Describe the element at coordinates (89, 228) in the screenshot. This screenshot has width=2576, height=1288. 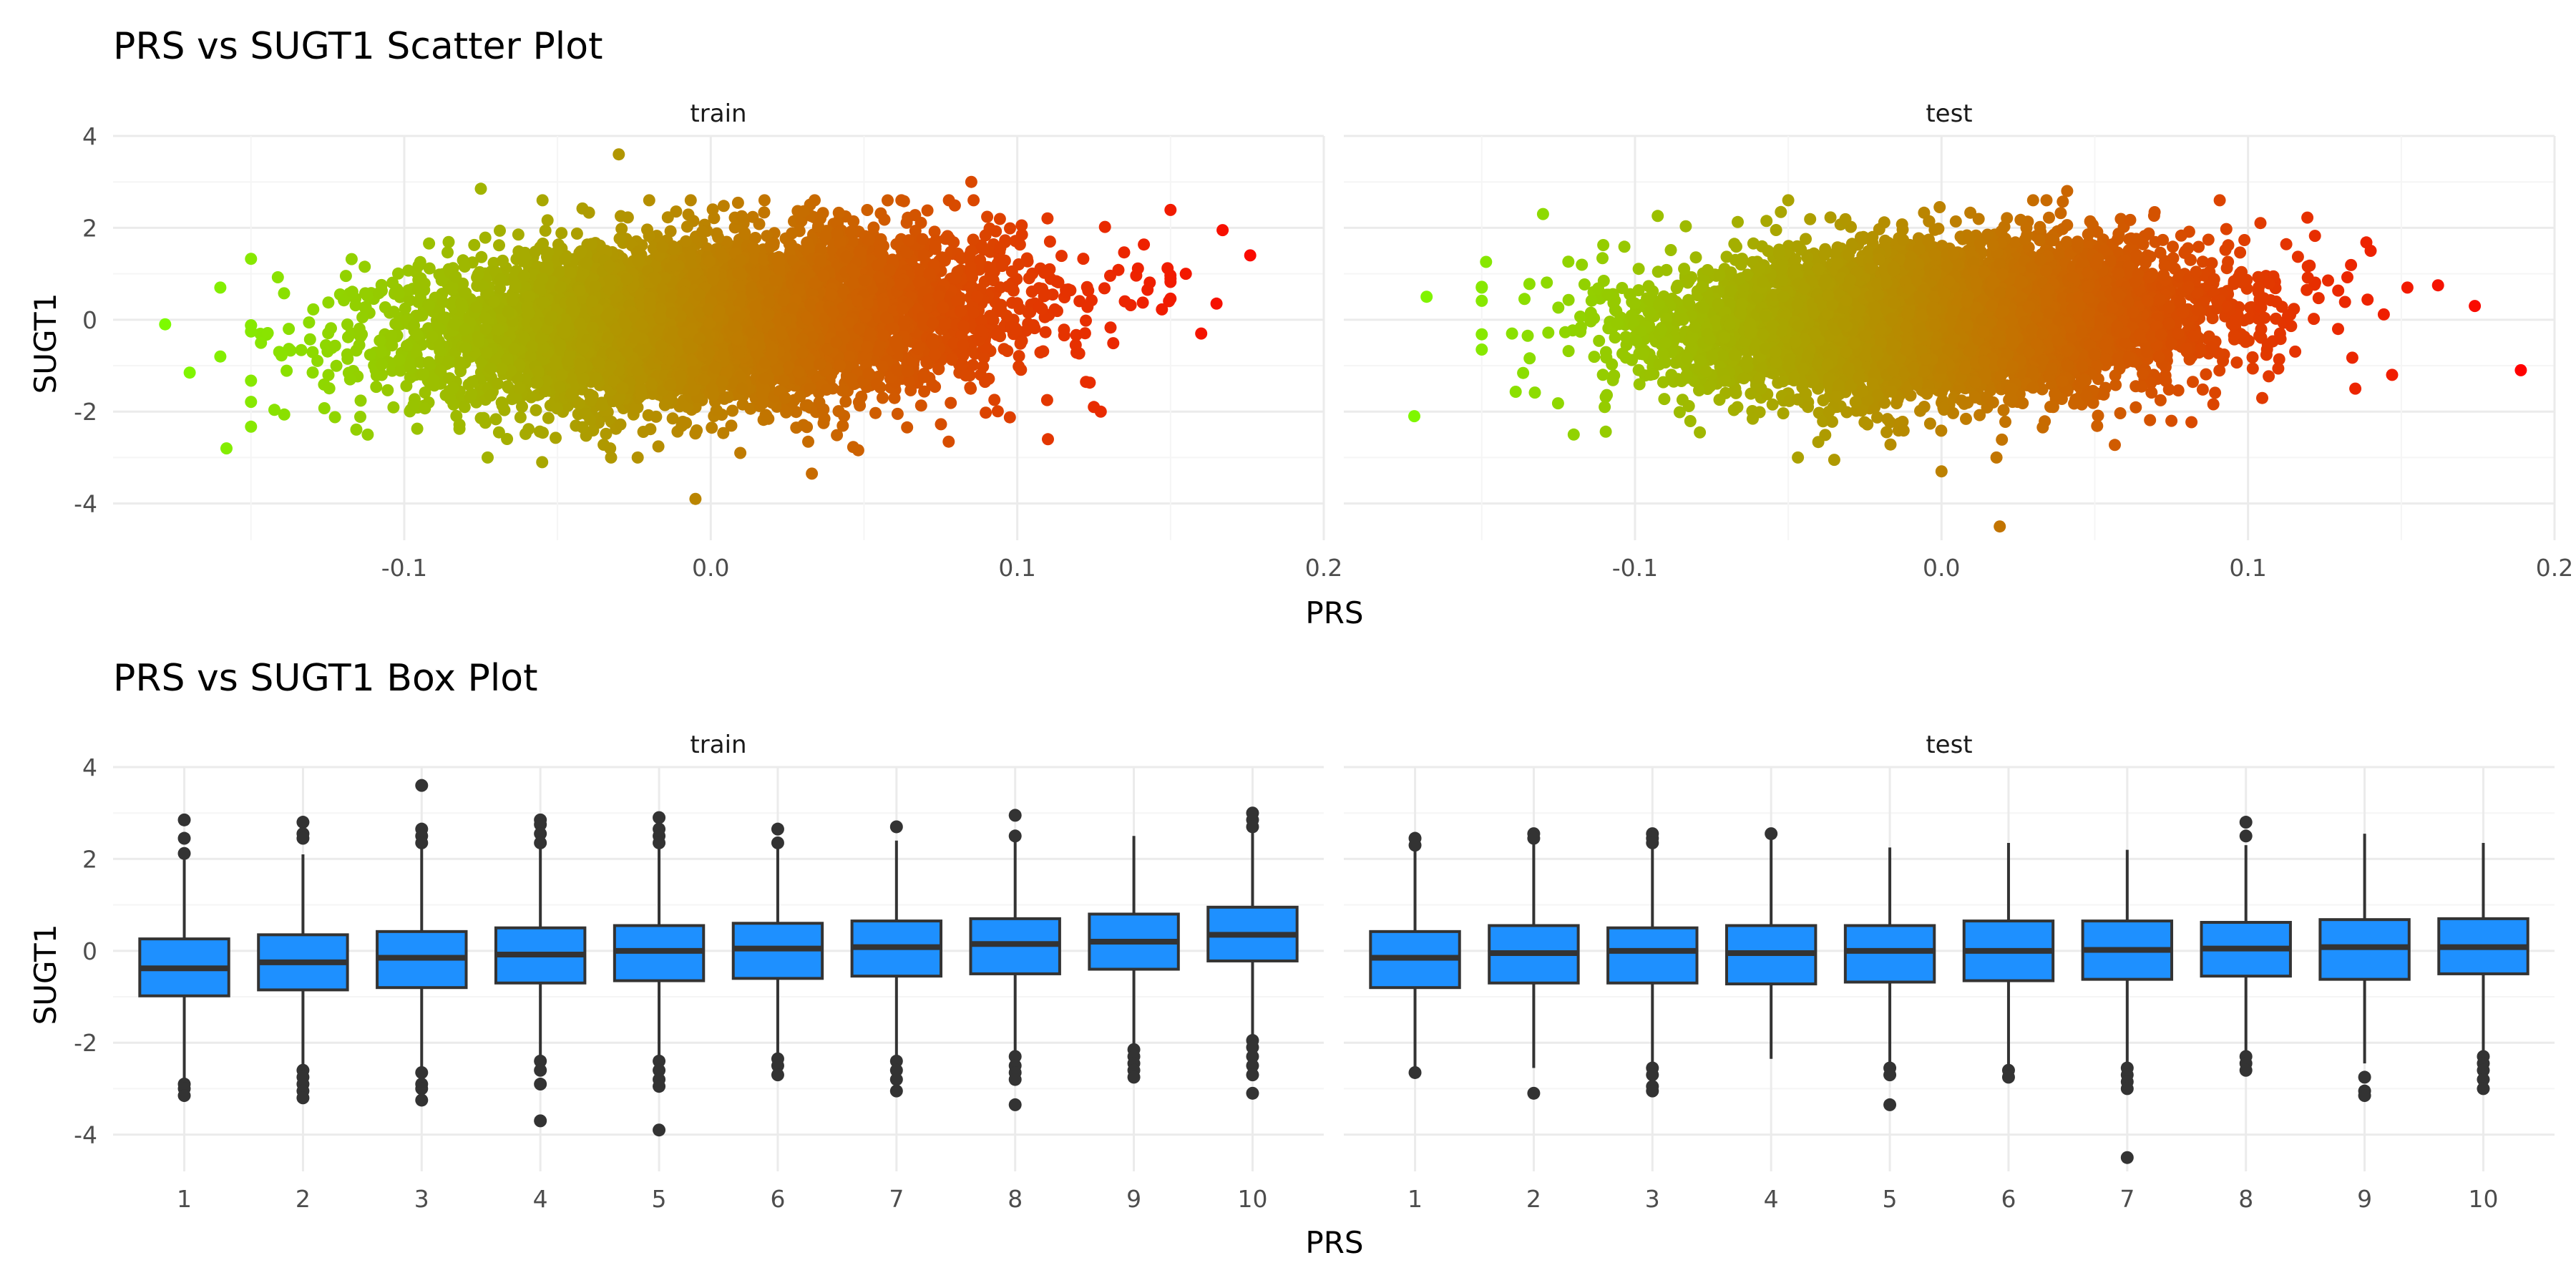
I see `scatter-y-tick-label: 2` at that location.